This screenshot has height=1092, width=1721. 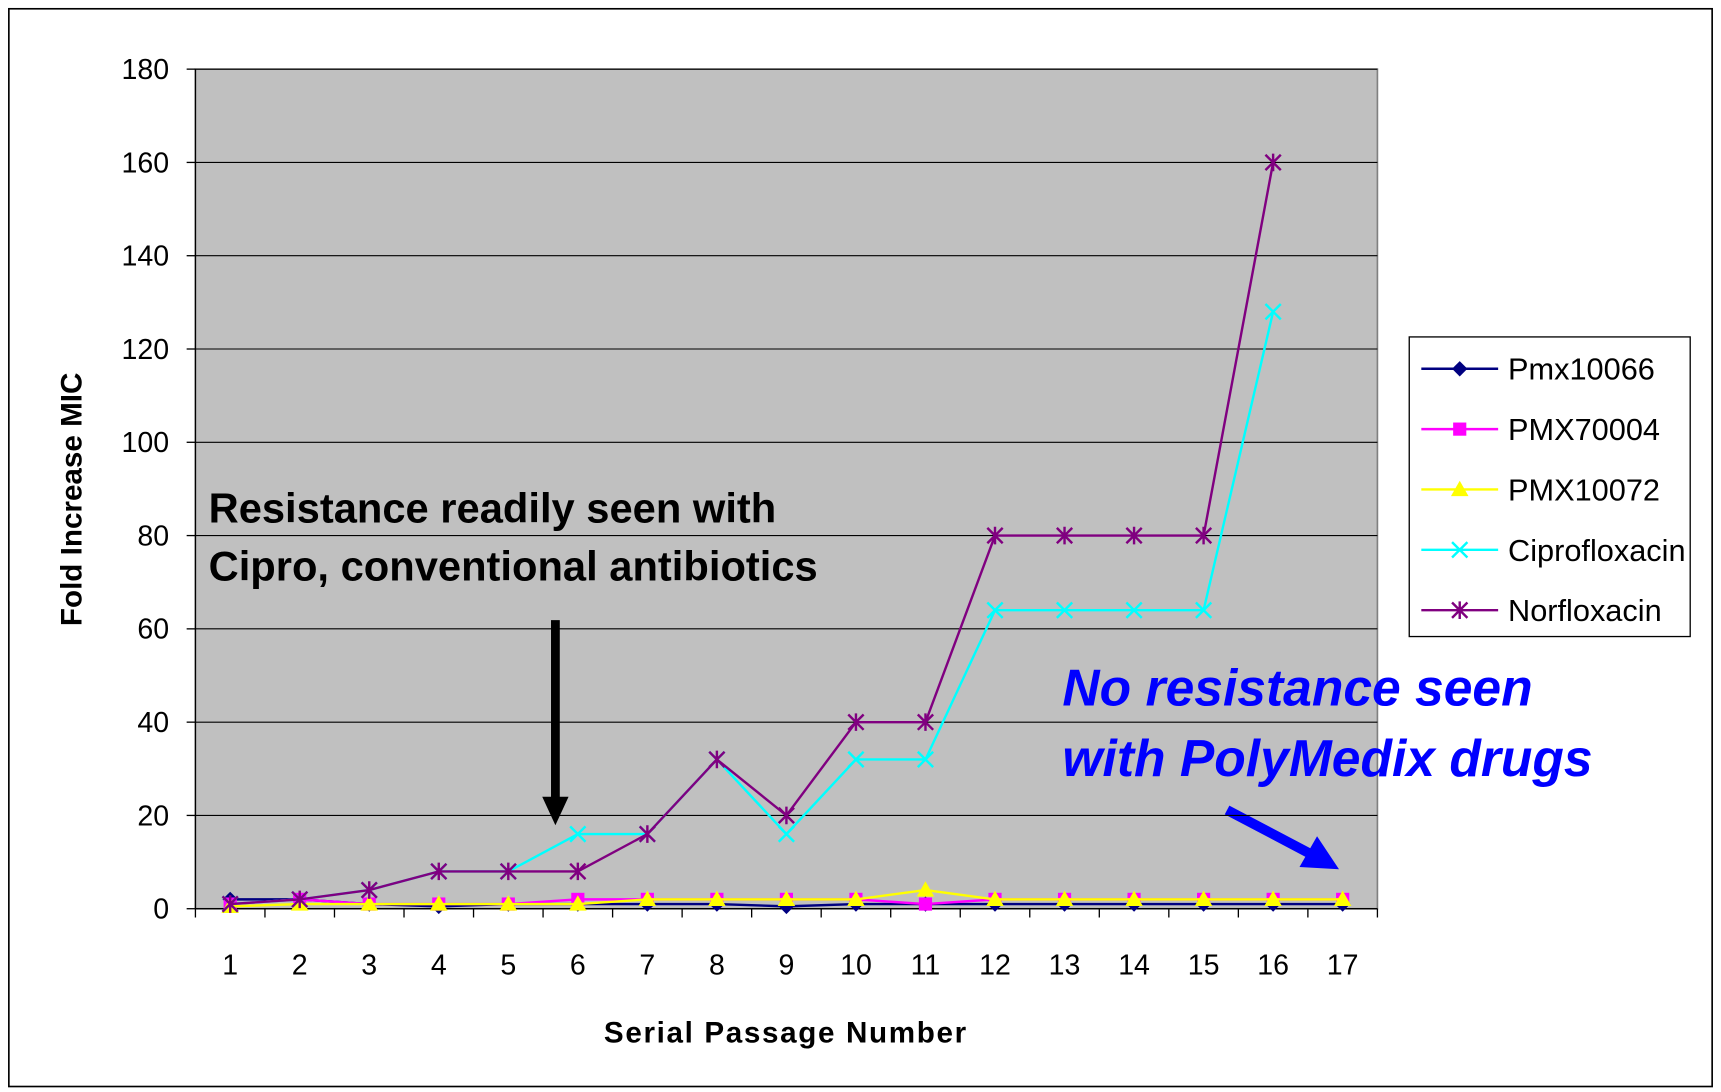 I want to click on x-tick-label: 4, so click(x=439, y=966).